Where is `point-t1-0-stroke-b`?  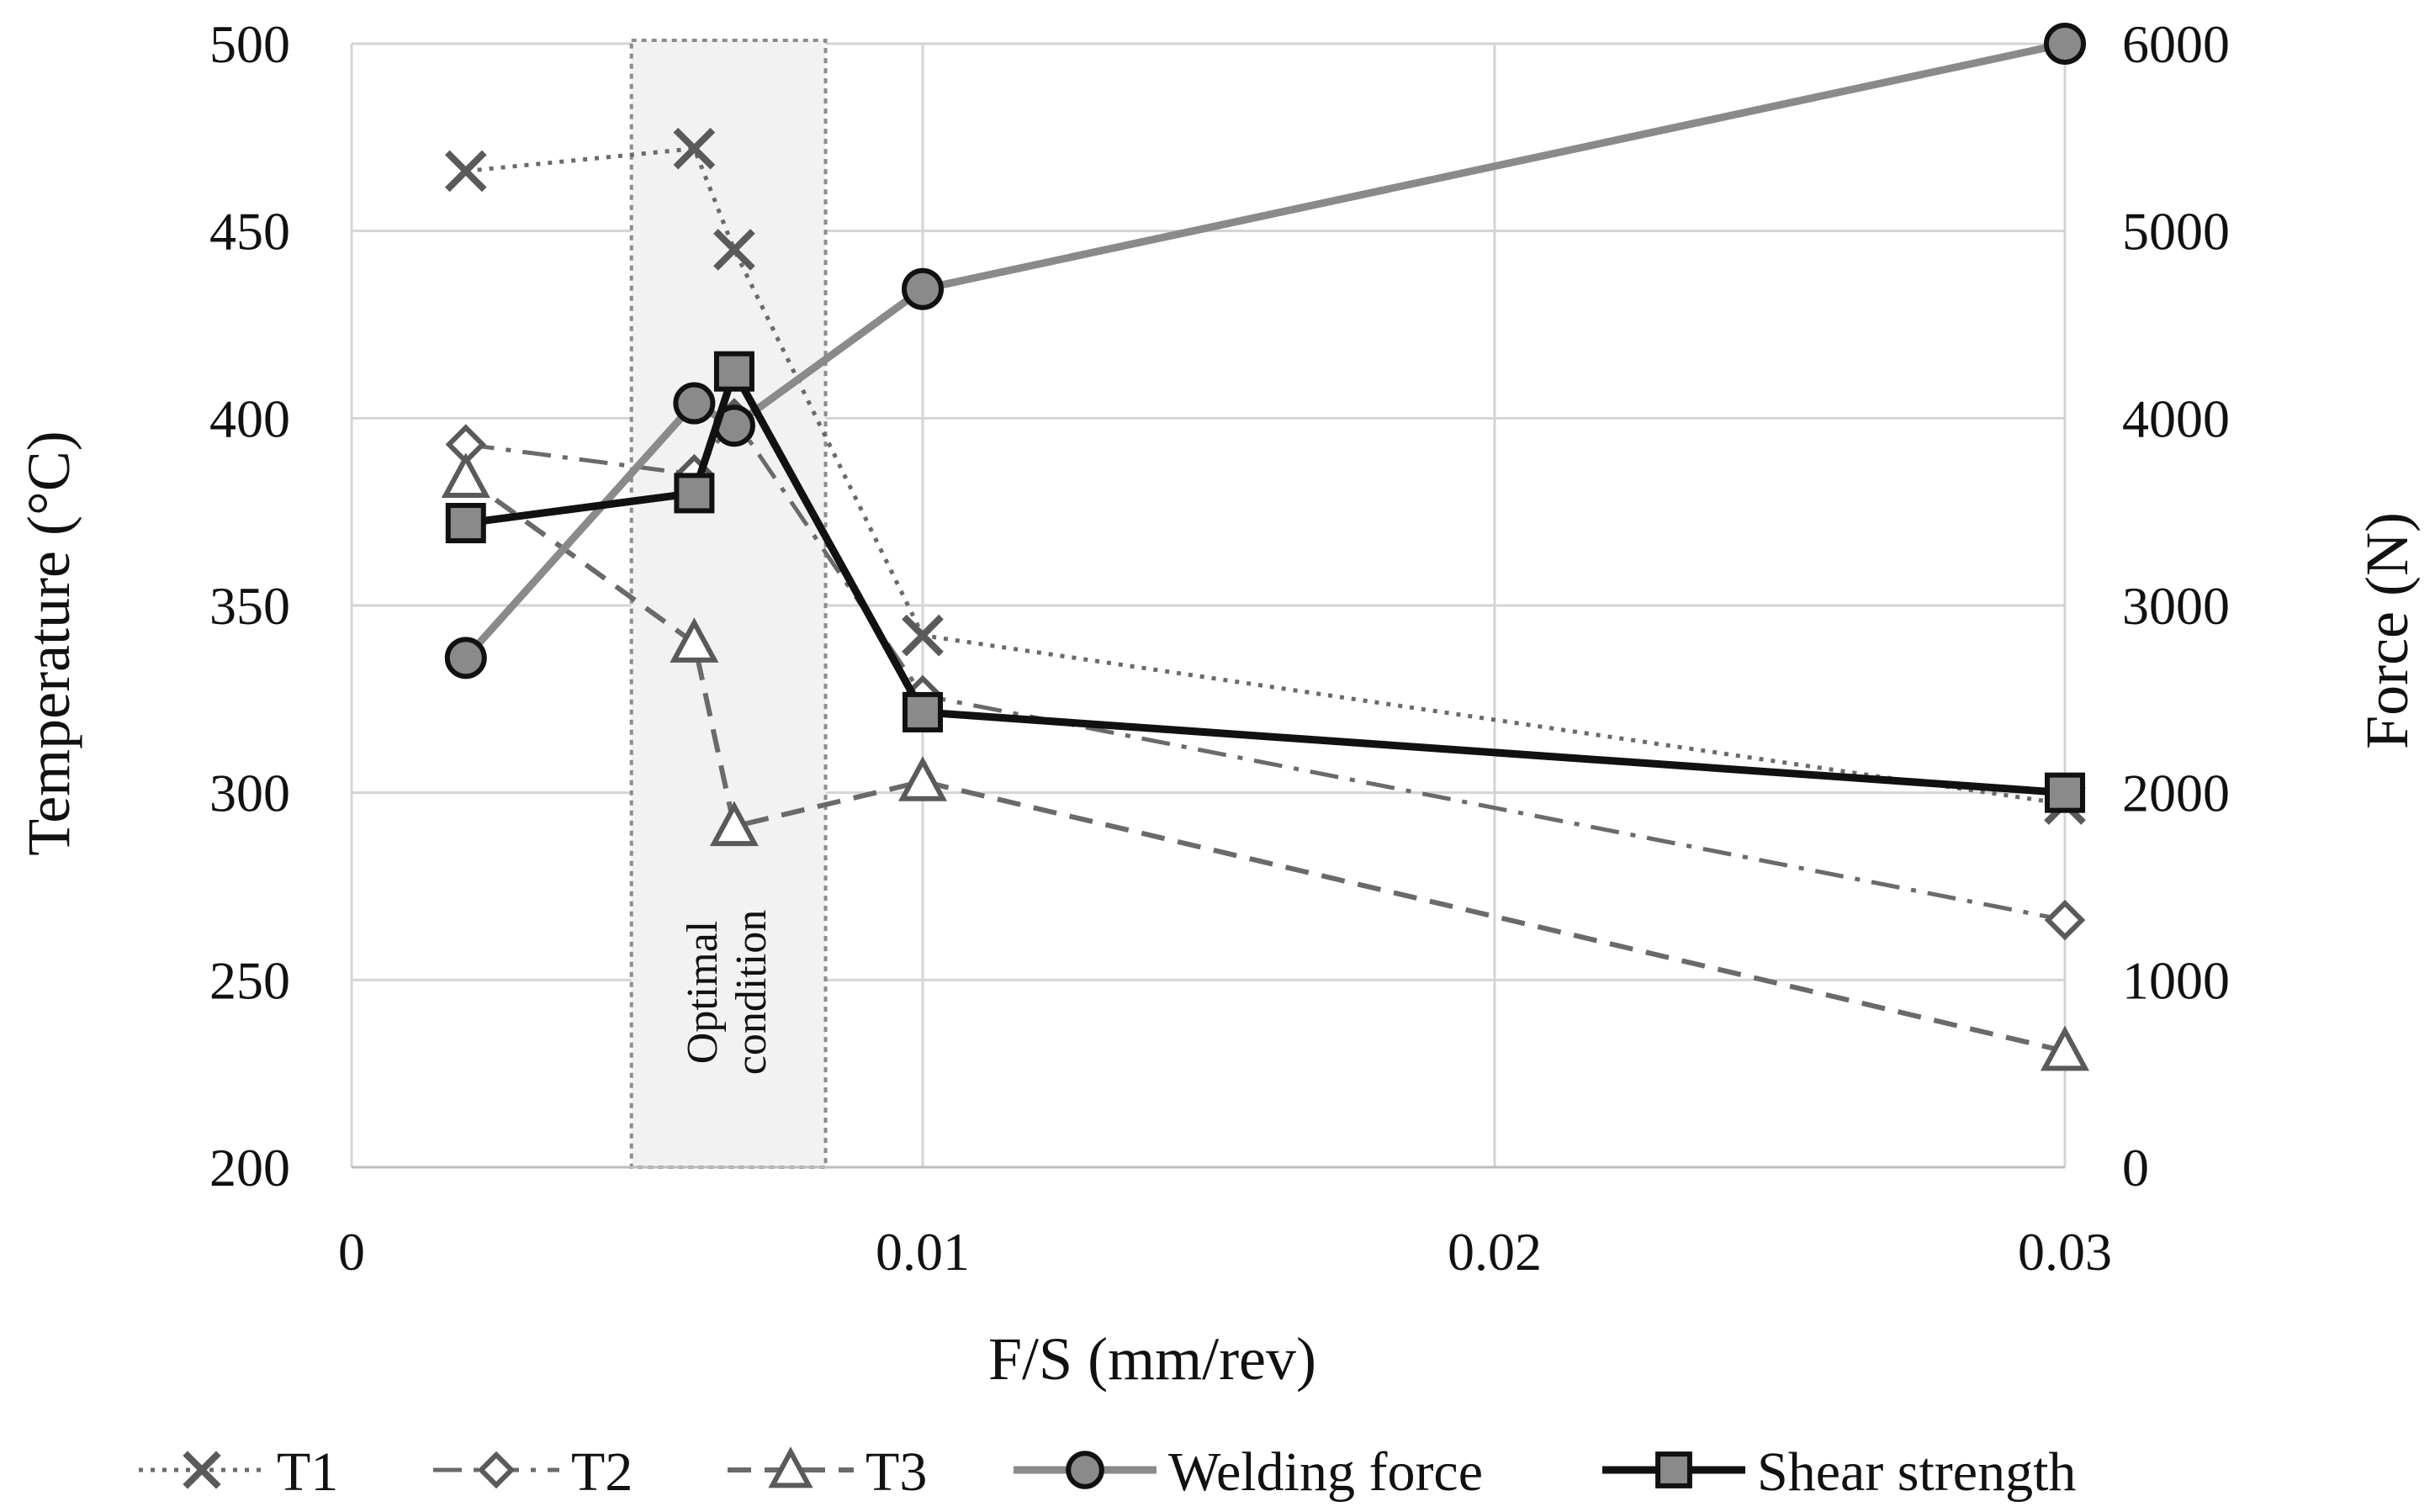 point-t1-0-stroke-b is located at coordinates (465, 171).